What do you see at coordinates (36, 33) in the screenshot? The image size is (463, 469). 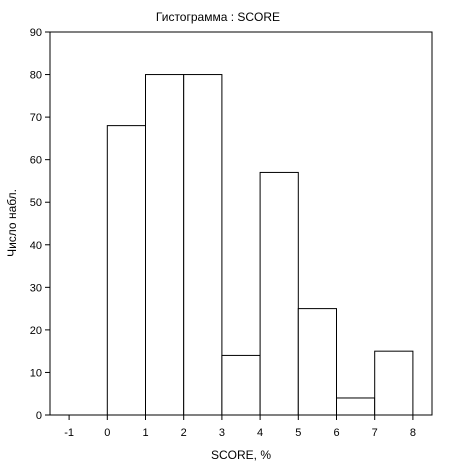 I see `y-tick-label: 90` at bounding box center [36, 33].